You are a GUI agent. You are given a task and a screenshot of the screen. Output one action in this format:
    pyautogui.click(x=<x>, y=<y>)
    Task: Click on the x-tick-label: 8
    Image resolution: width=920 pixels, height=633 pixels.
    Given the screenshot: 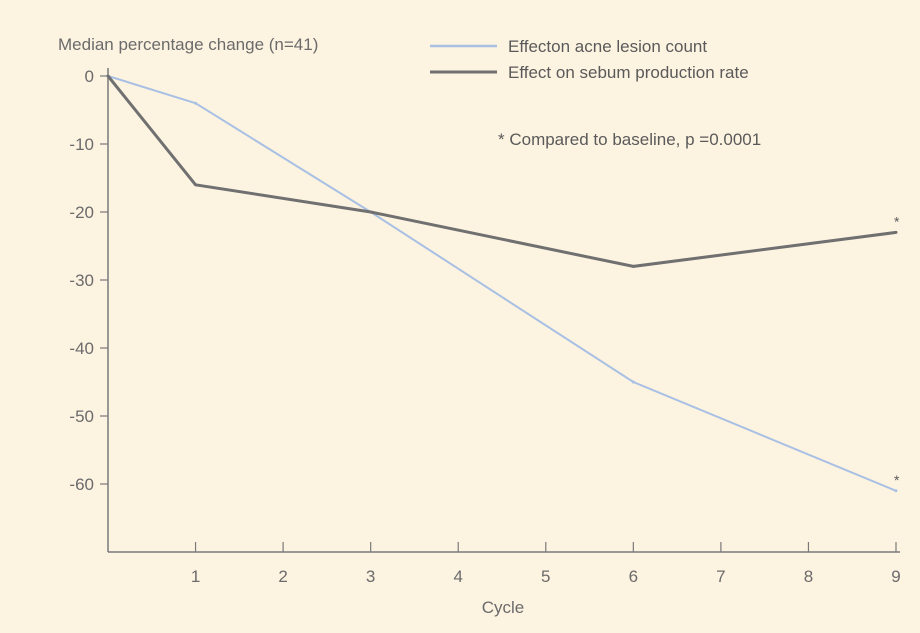 What is the action you would take?
    pyautogui.click(x=808, y=576)
    